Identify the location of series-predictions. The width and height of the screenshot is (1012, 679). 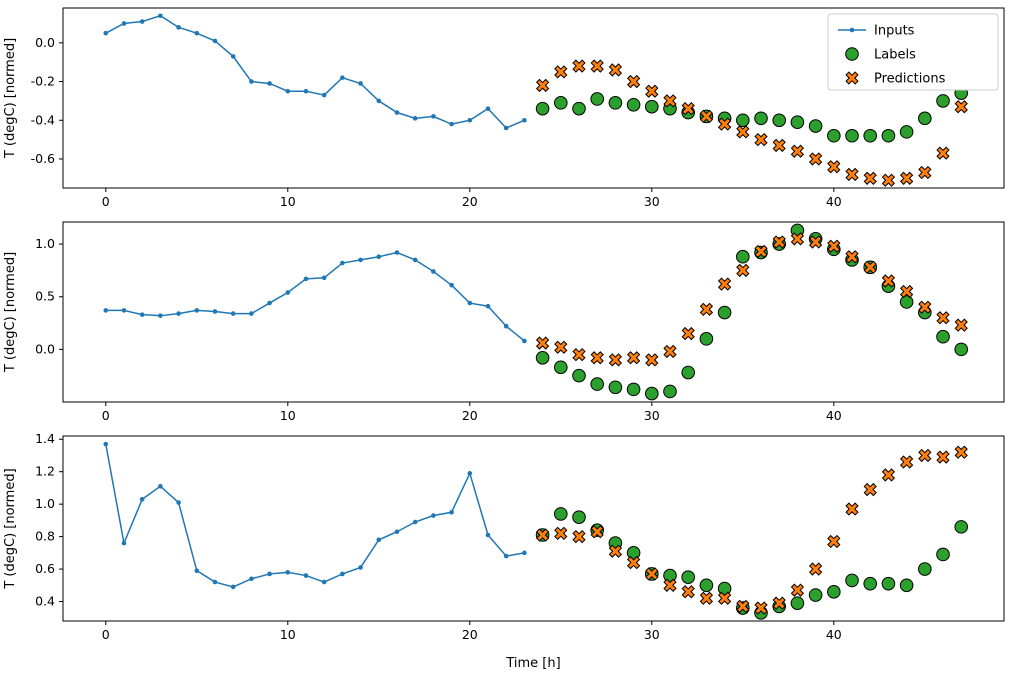
(751, 123).